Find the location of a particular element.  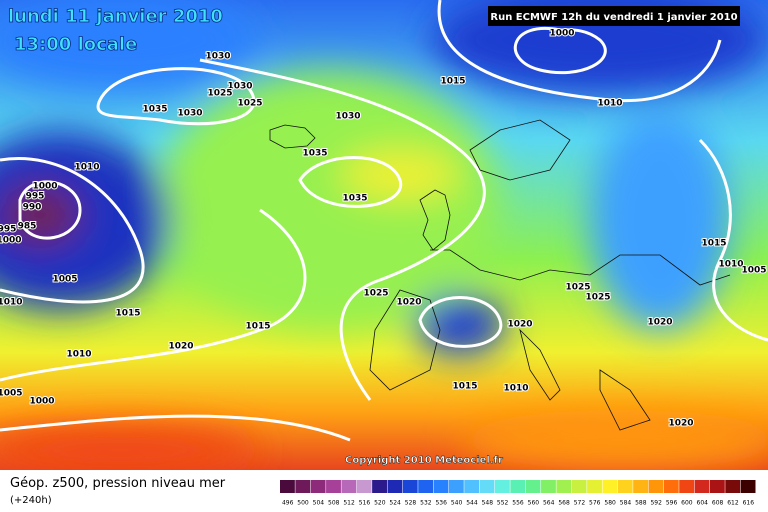

legend-label: 576 is located at coordinates (595, 503).